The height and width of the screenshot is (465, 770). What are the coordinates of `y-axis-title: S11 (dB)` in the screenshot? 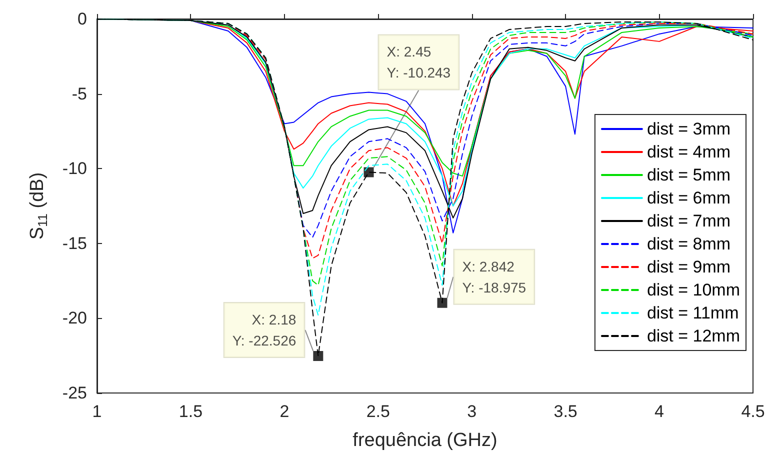 It's located at (38, 206).